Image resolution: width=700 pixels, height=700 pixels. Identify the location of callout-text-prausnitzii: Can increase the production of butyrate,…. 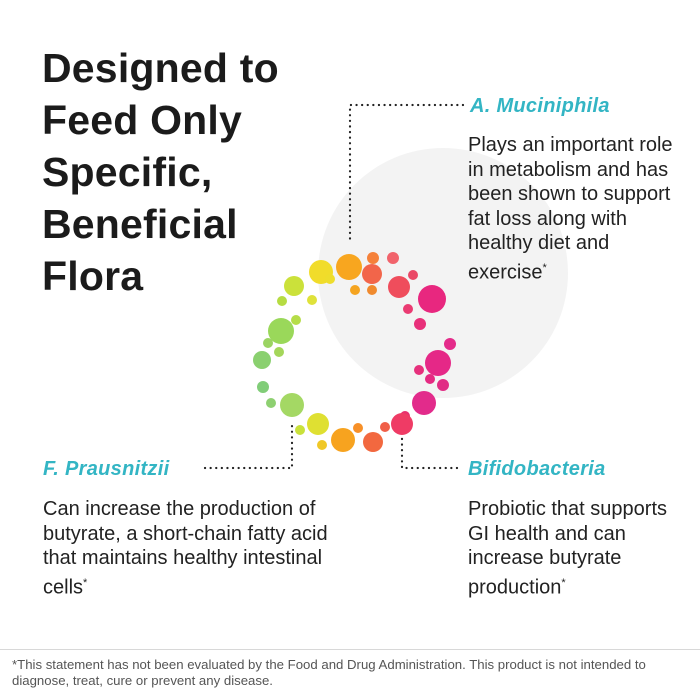
(185, 548).